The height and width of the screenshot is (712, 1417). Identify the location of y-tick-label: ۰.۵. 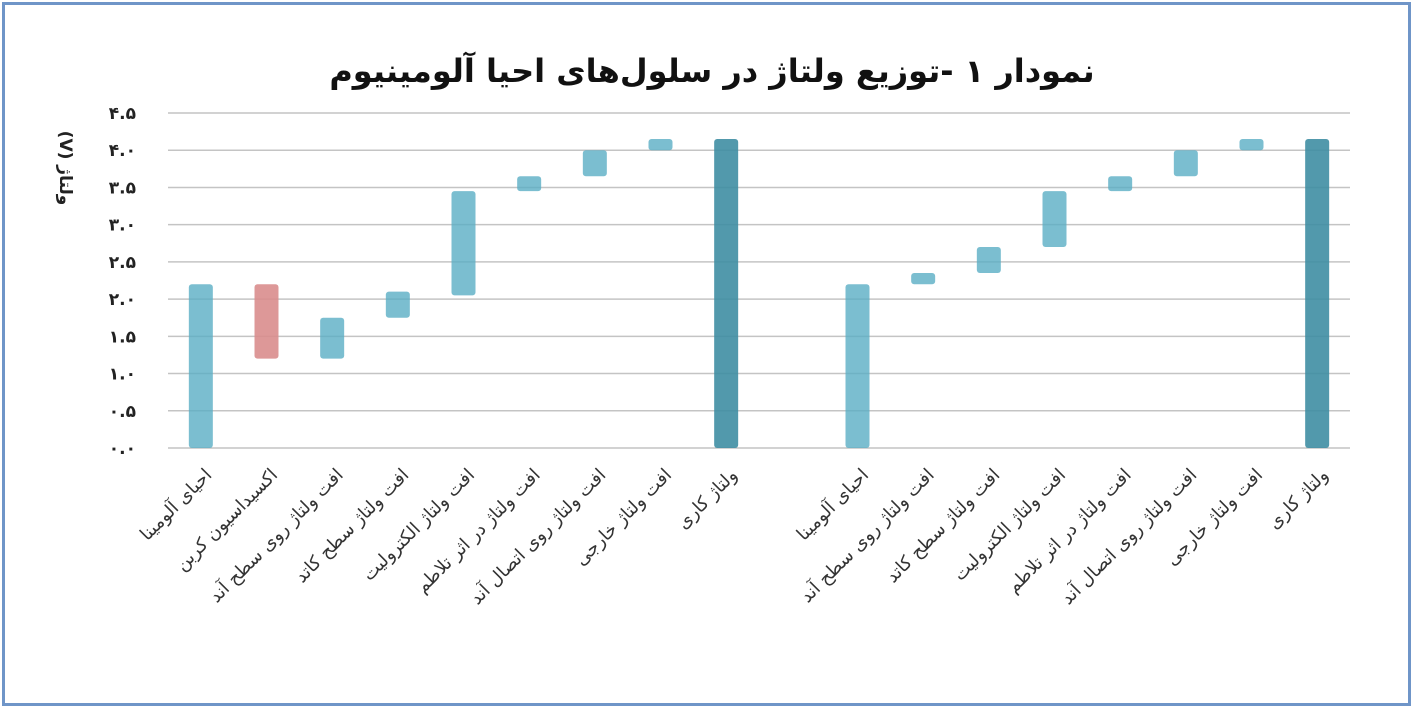
(122, 412).